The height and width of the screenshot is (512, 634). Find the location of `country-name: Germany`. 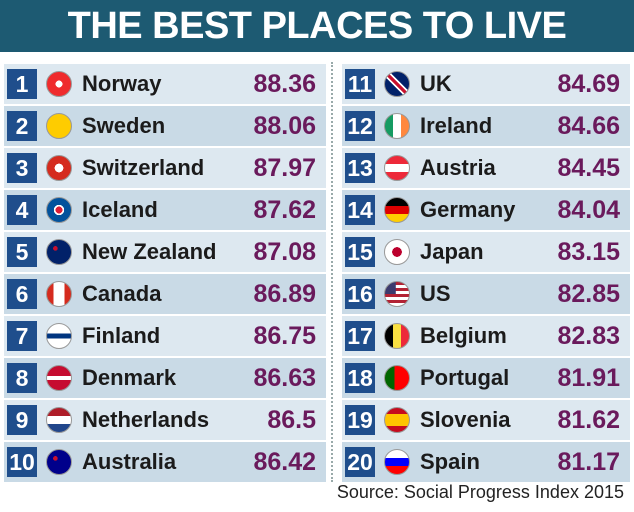

country-name: Germany is located at coordinates (468, 209).